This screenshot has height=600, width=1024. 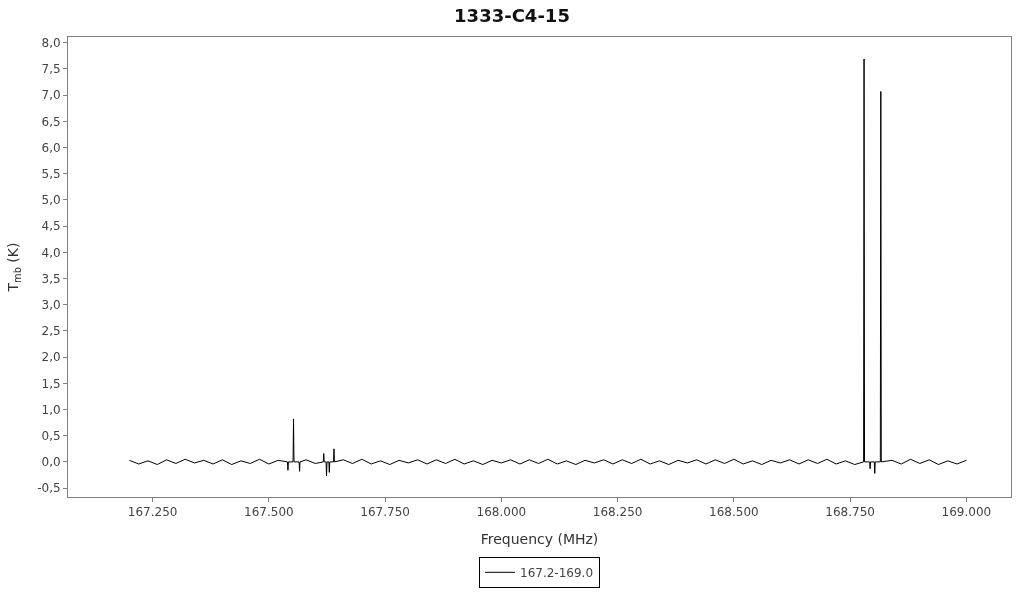 What do you see at coordinates (51, 200) in the screenshot?
I see `y-tick-label: 5,0` at bounding box center [51, 200].